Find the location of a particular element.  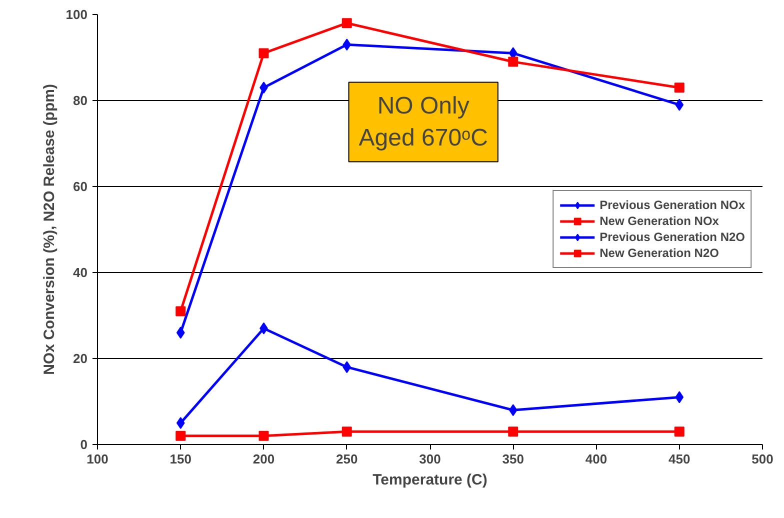

legend-label: Previous Generation N2O is located at coordinates (672, 237).